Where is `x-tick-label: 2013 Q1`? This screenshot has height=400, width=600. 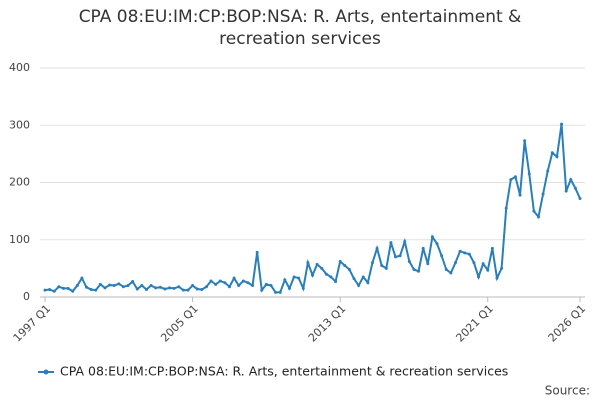 x-tick-label: 2013 Q1 is located at coordinates (327, 323).